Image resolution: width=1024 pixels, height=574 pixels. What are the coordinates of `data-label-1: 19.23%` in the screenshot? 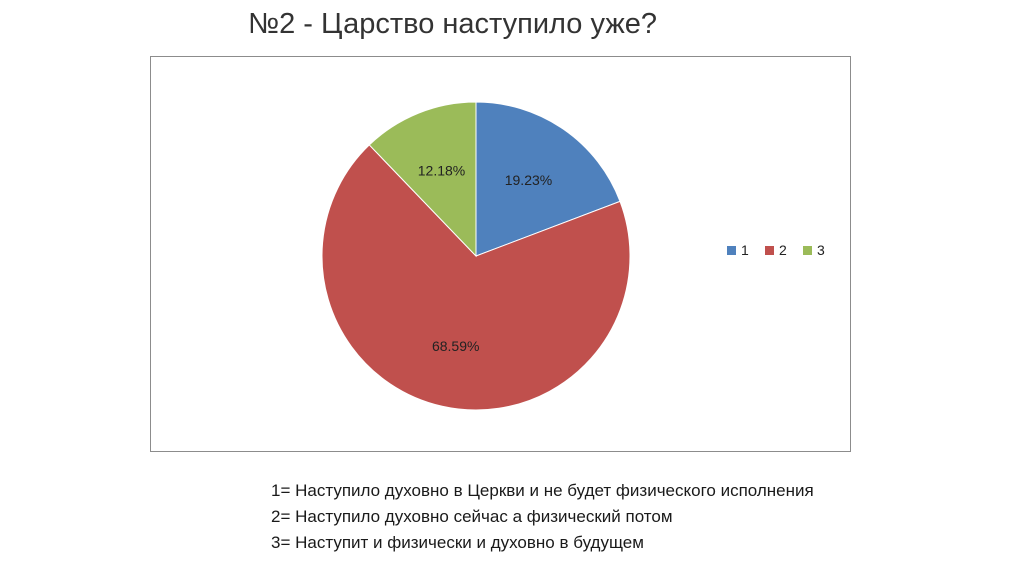 It's located at (528, 180).